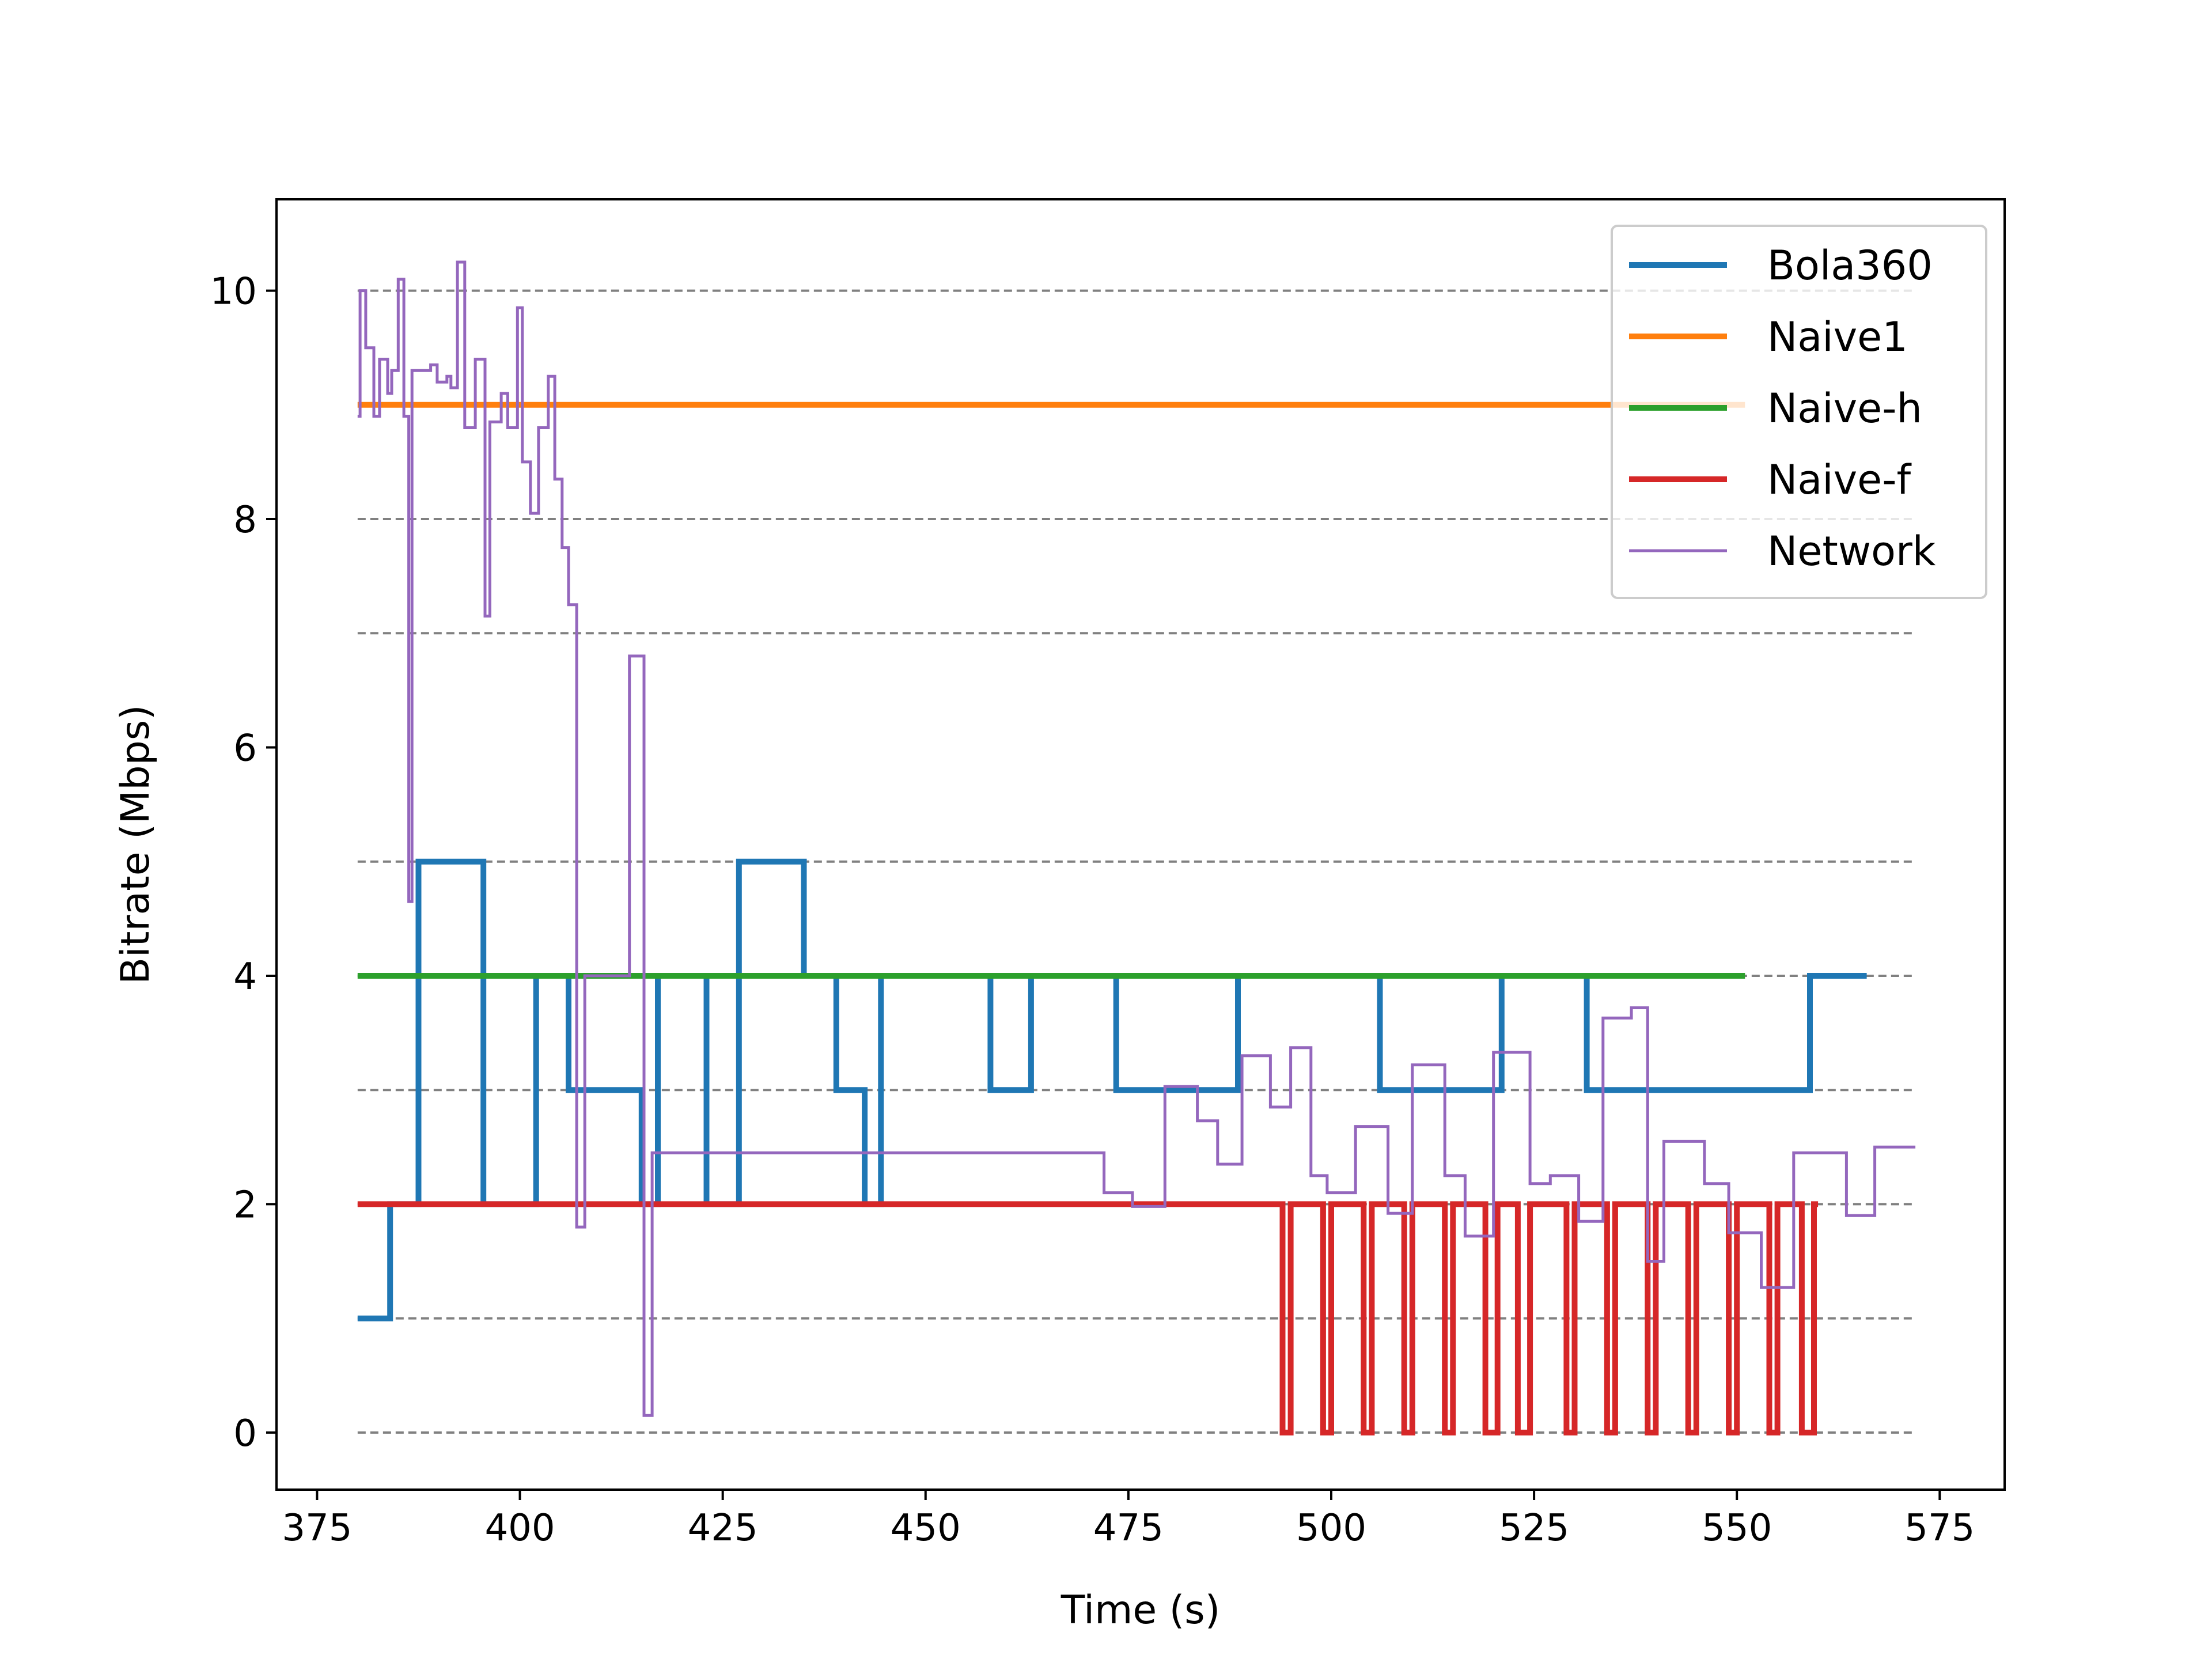 The image size is (2212, 1659). I want to click on x-tick-label-425: 425, so click(723, 1528).